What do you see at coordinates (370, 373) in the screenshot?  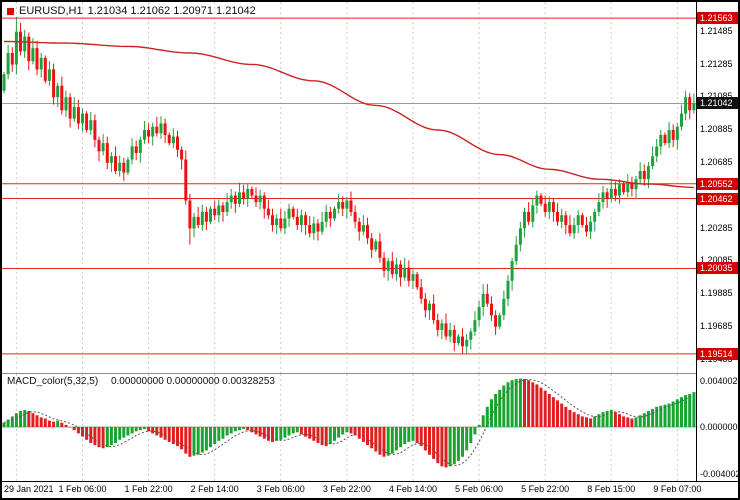 I see `indicator-window-divider` at bounding box center [370, 373].